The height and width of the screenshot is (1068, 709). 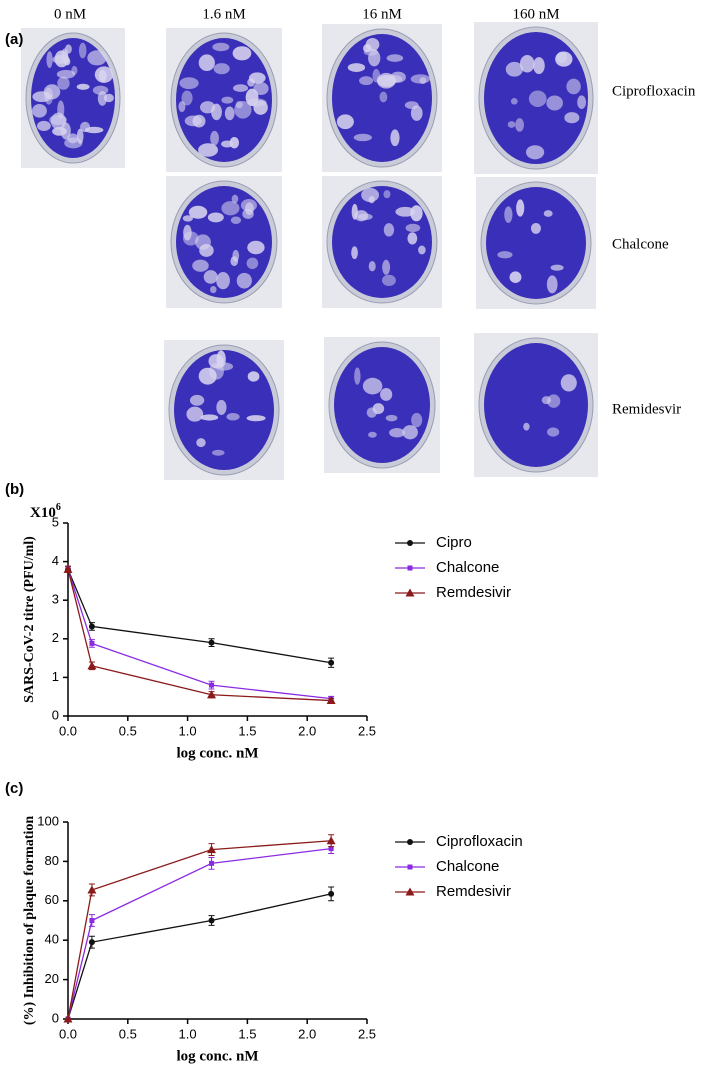 What do you see at coordinates (55, 521) in the screenshot?
I see `y-tick-label: 5` at bounding box center [55, 521].